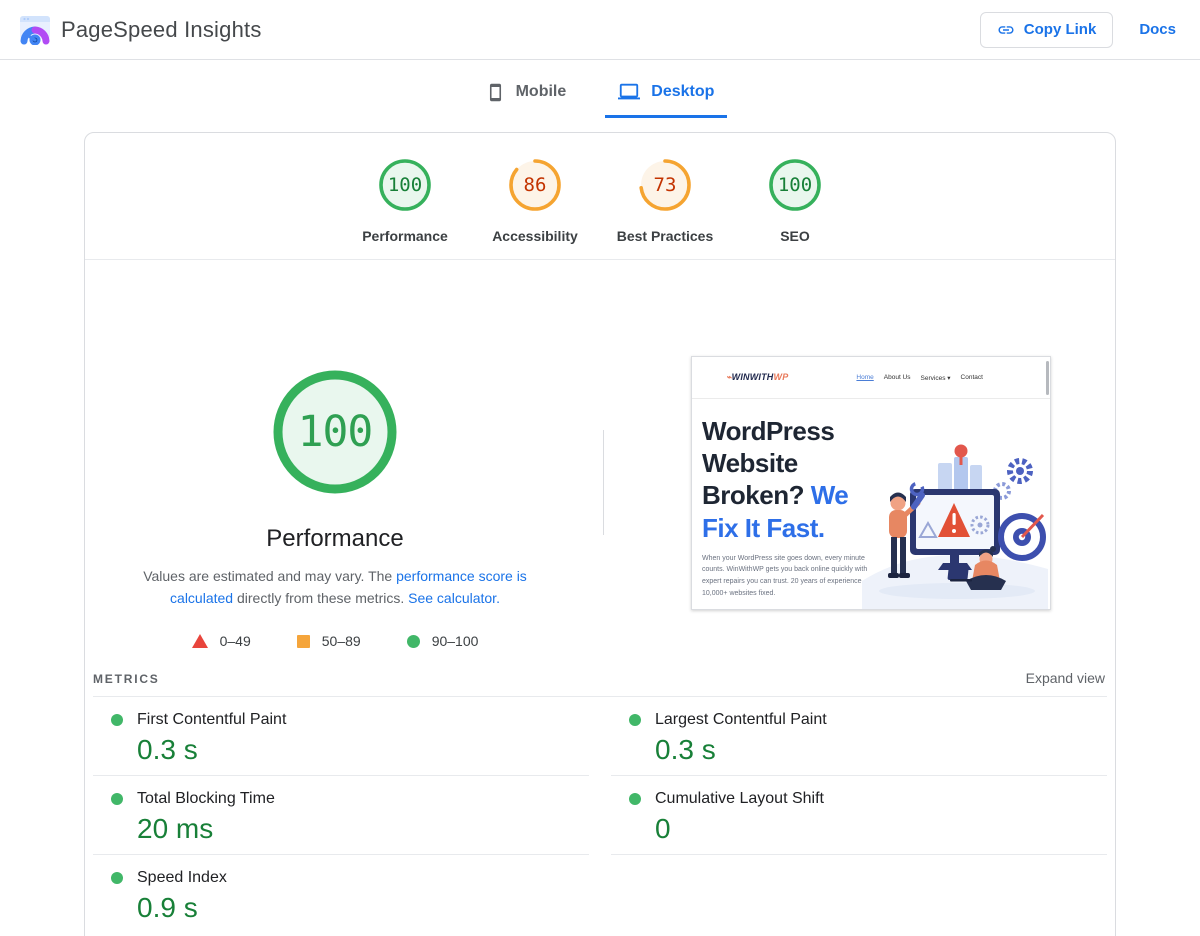  I want to click on wrench-mark: ⌁, so click(729, 377).